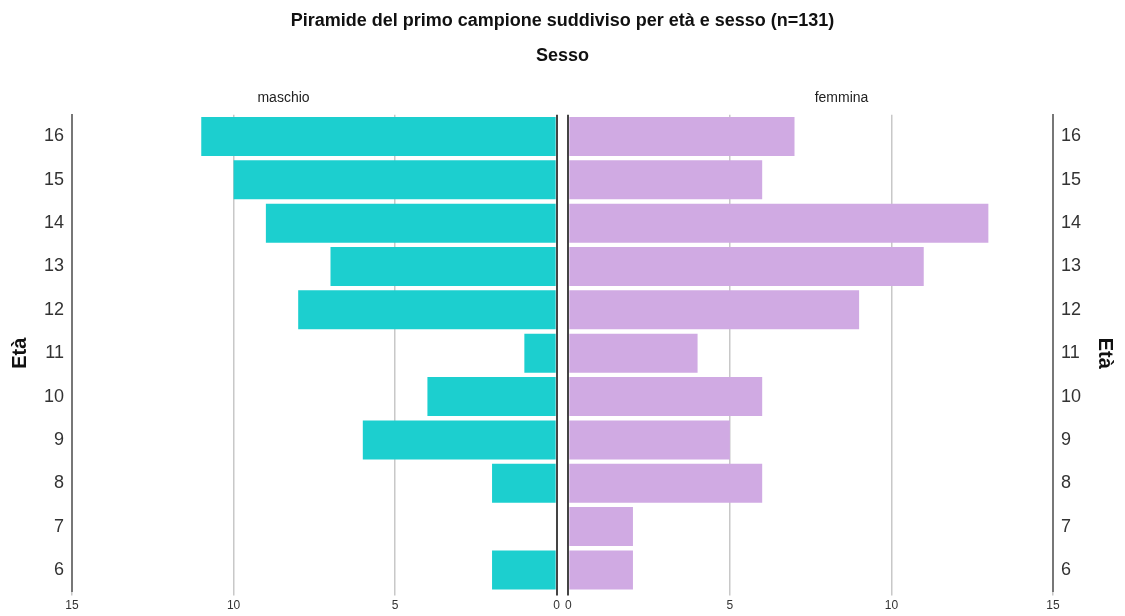 Image resolution: width=1125 pixels, height=616 pixels. Describe the element at coordinates (283, 97) in the screenshot. I see `series-label: maschio` at that location.